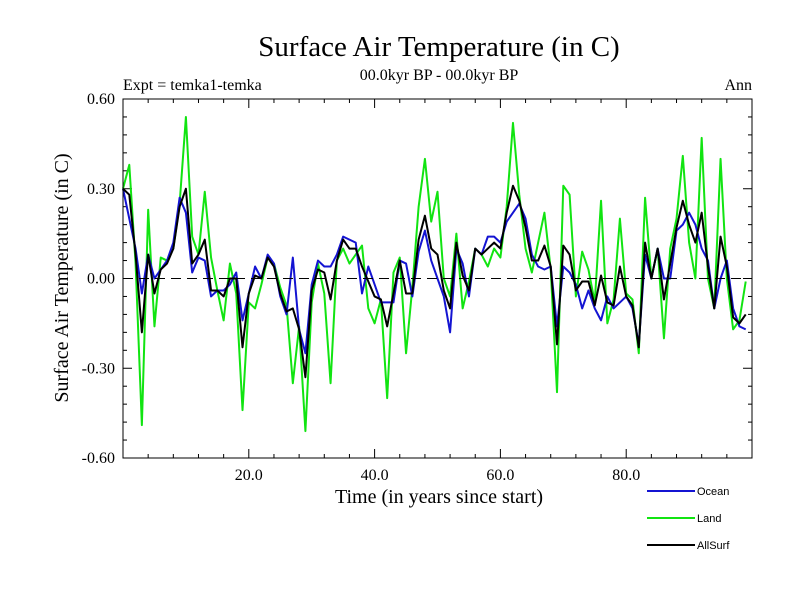  Describe the element at coordinates (688, 519) in the screenshot. I see `legend: Ocean Land AllSurf` at that location.